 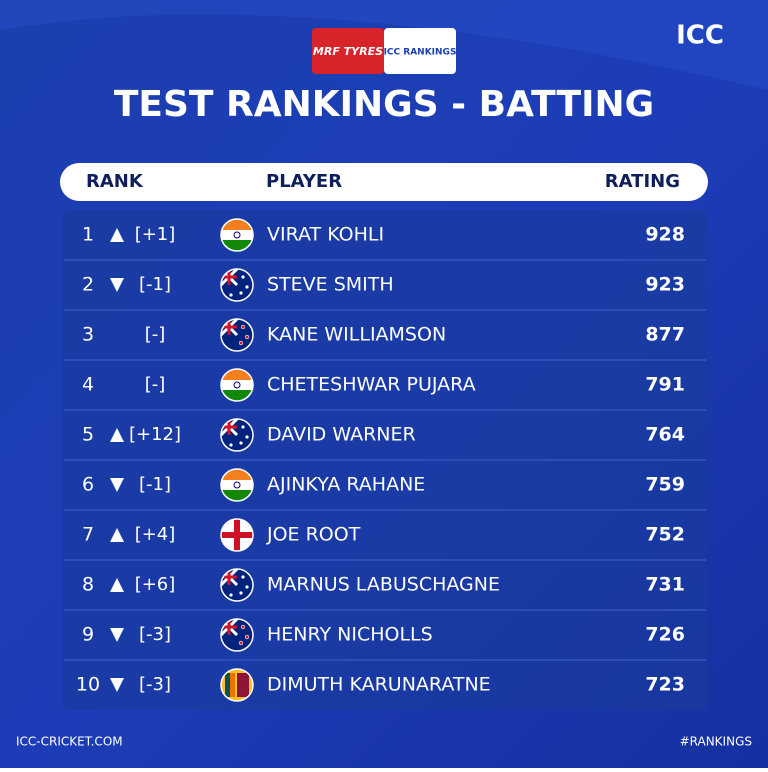 What do you see at coordinates (346, 485) in the screenshot?
I see `player: AJINKYA RAHANE` at bounding box center [346, 485].